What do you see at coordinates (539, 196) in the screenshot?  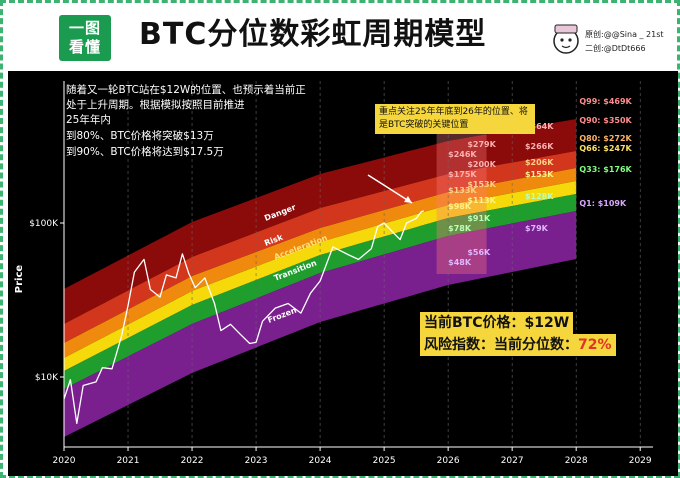 I see `band-value-label: $128K` at bounding box center [539, 196].